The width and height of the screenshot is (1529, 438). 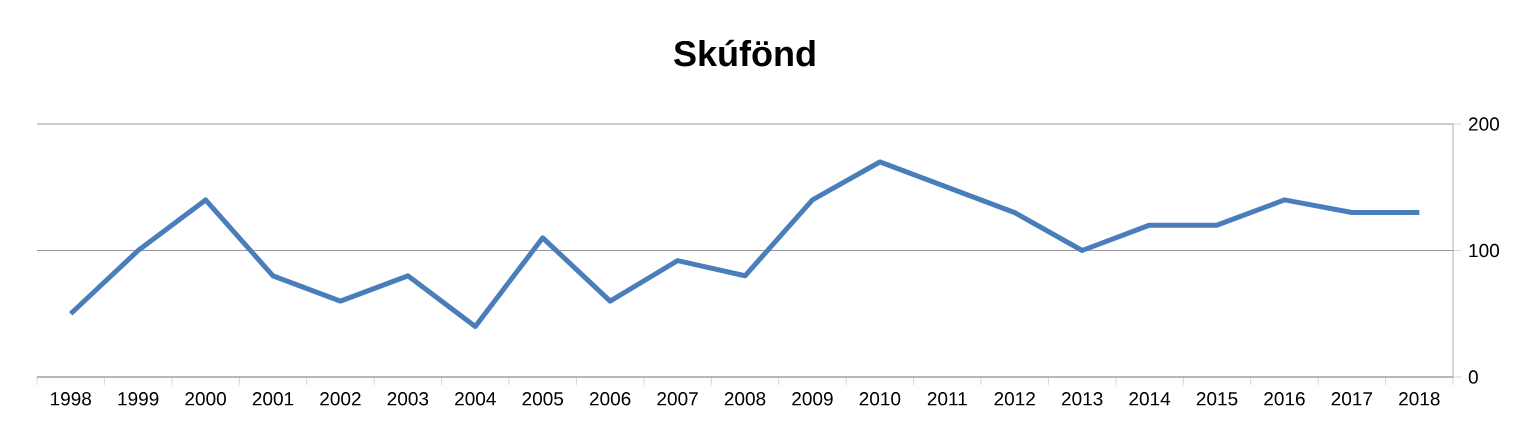 What do you see at coordinates (205, 399) in the screenshot?
I see `x-tick-label: 2000` at bounding box center [205, 399].